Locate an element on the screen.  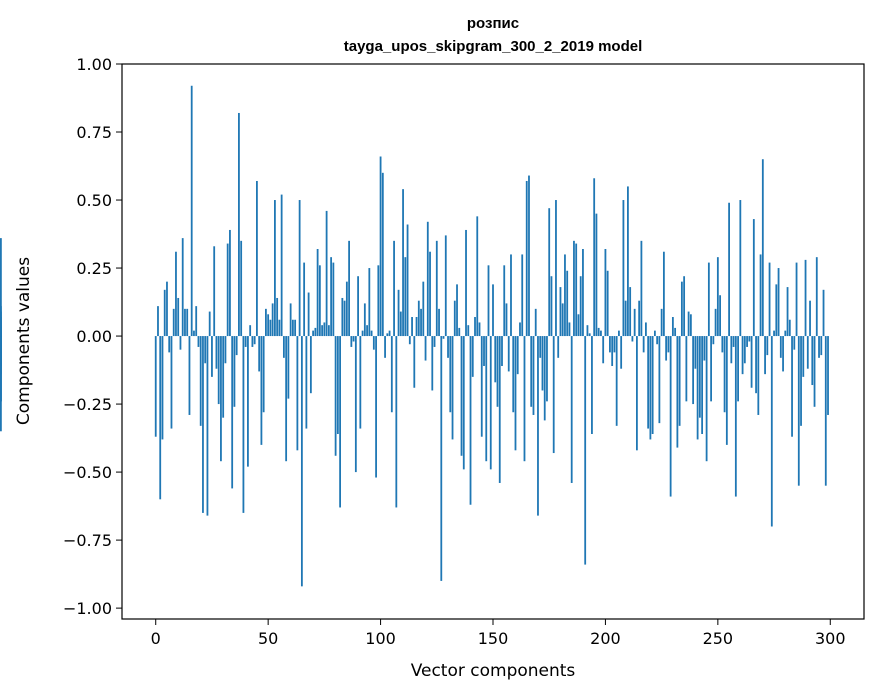
x-tick-label: 0 is located at coordinates (156, 638).